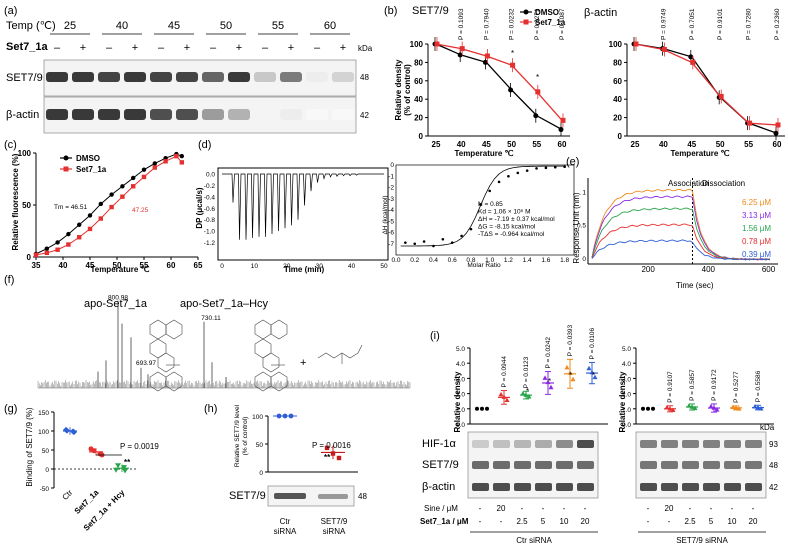 The height and width of the screenshot is (546, 788). I want to click on panel-g-p: P = 0.0019, so click(139, 446).